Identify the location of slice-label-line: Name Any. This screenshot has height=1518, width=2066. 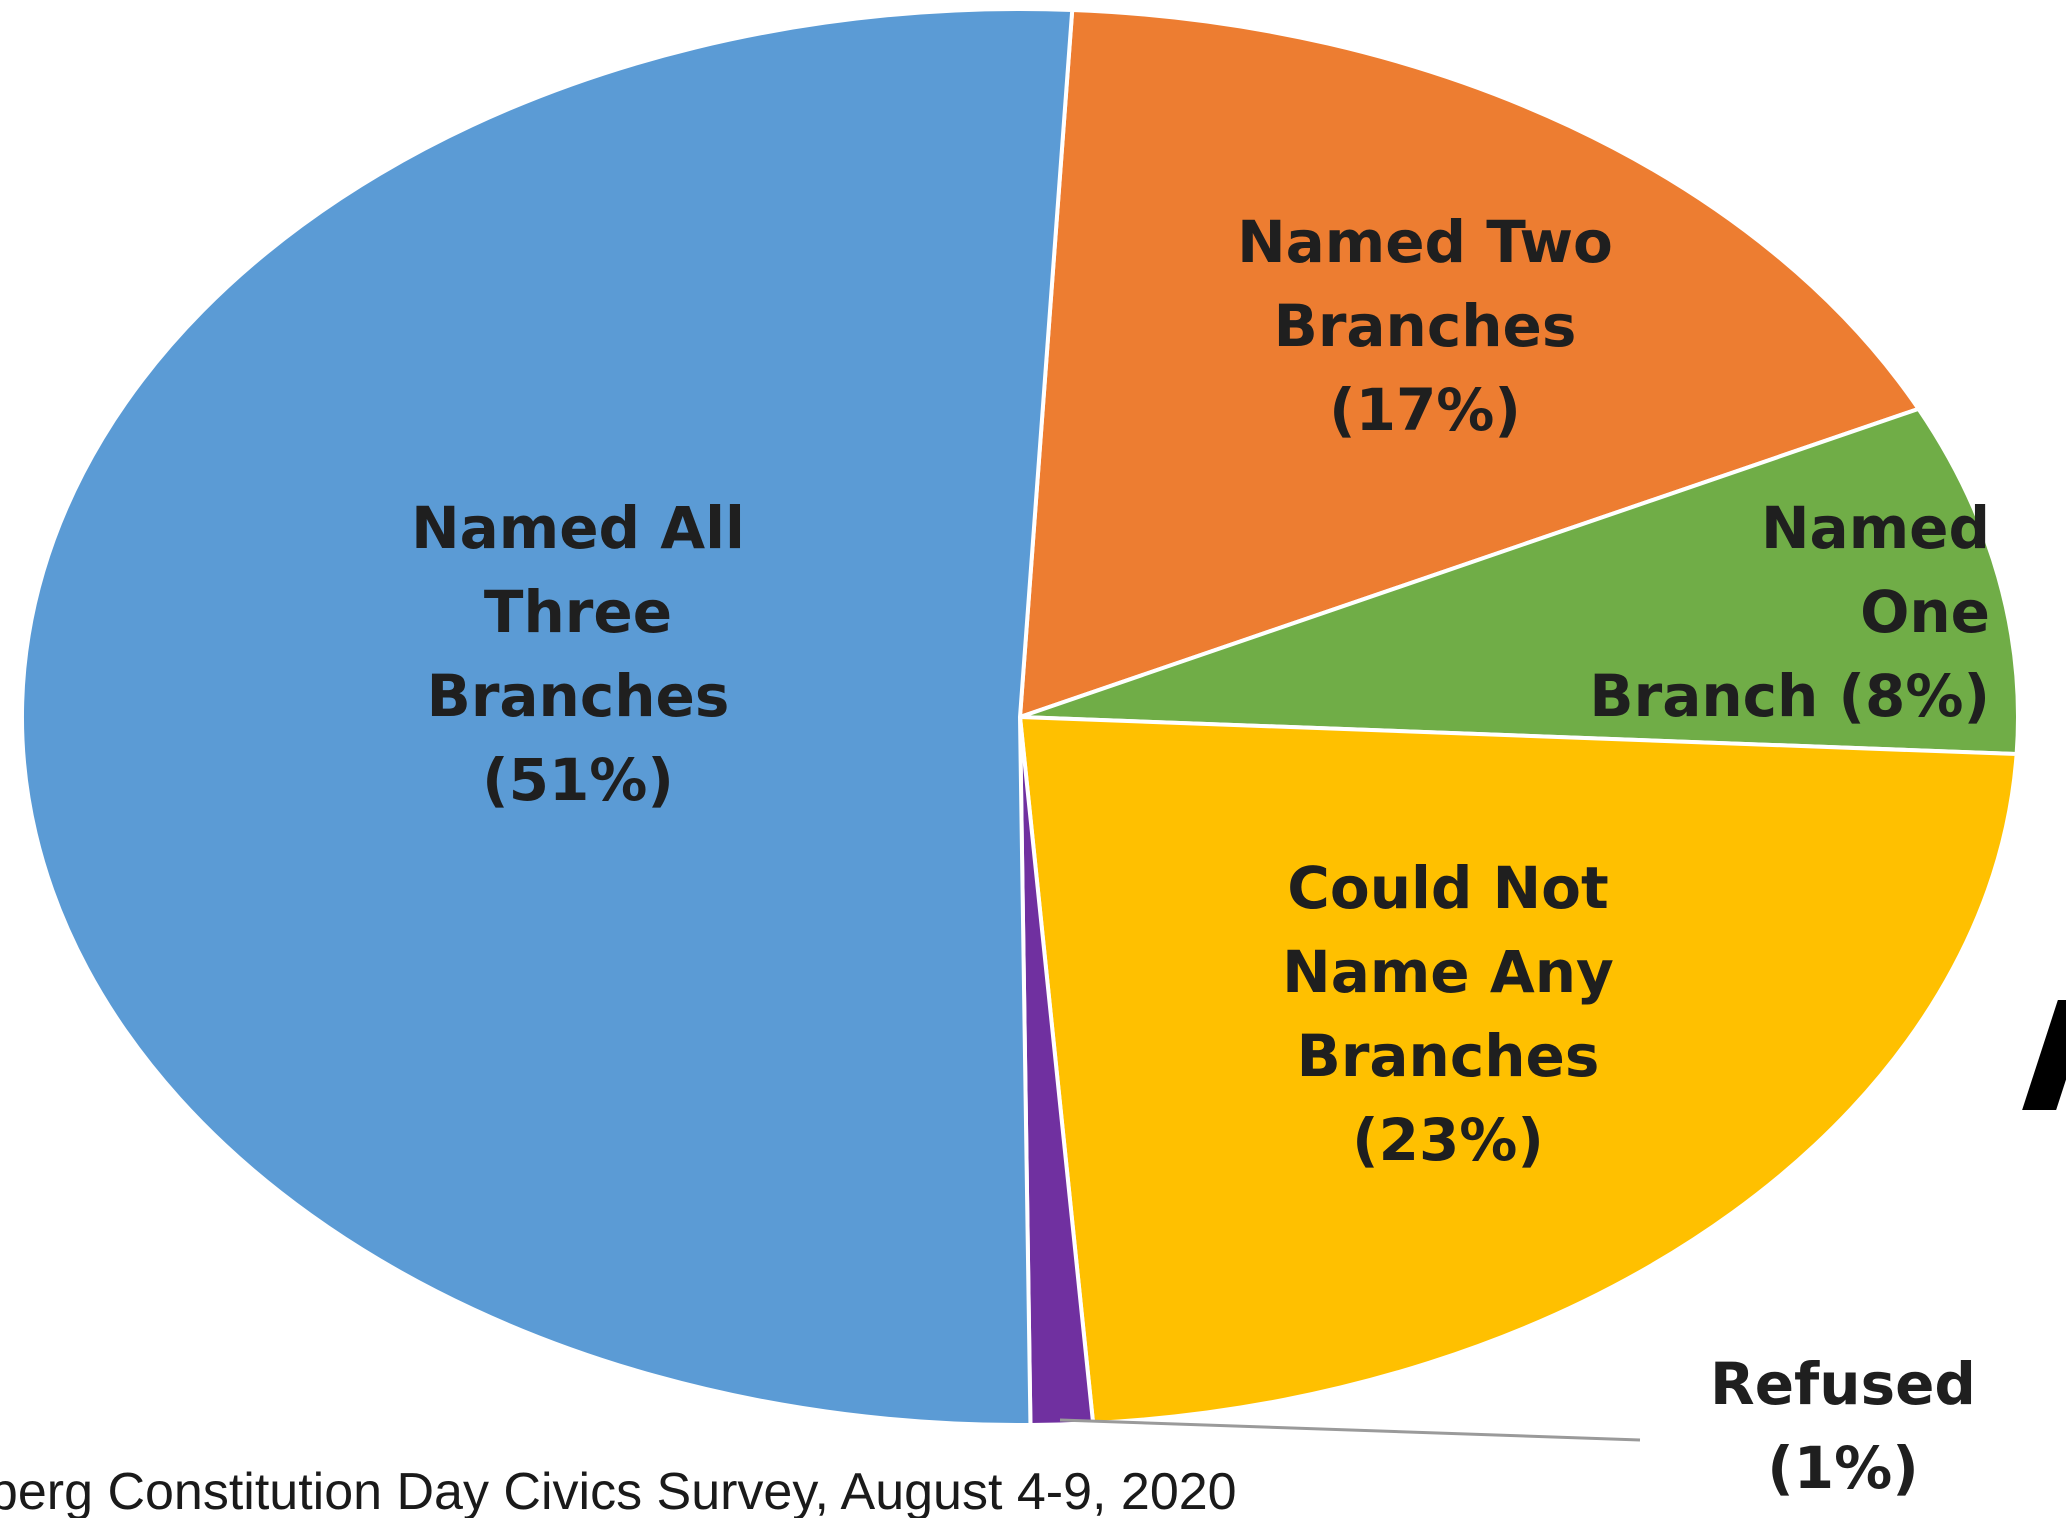
(1448, 972).